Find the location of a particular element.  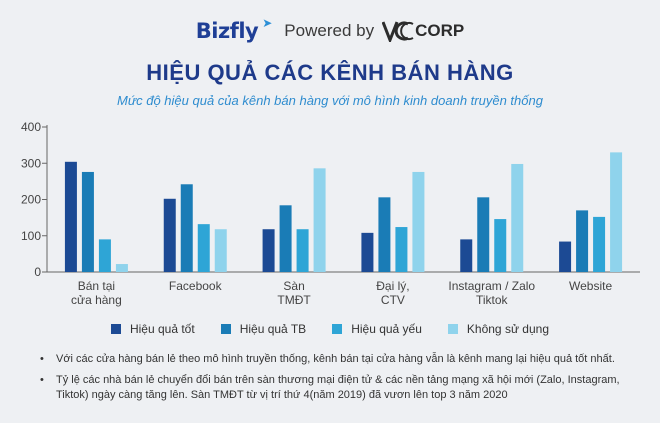

legend-item: Hiệu quả yếu is located at coordinates (377, 329).